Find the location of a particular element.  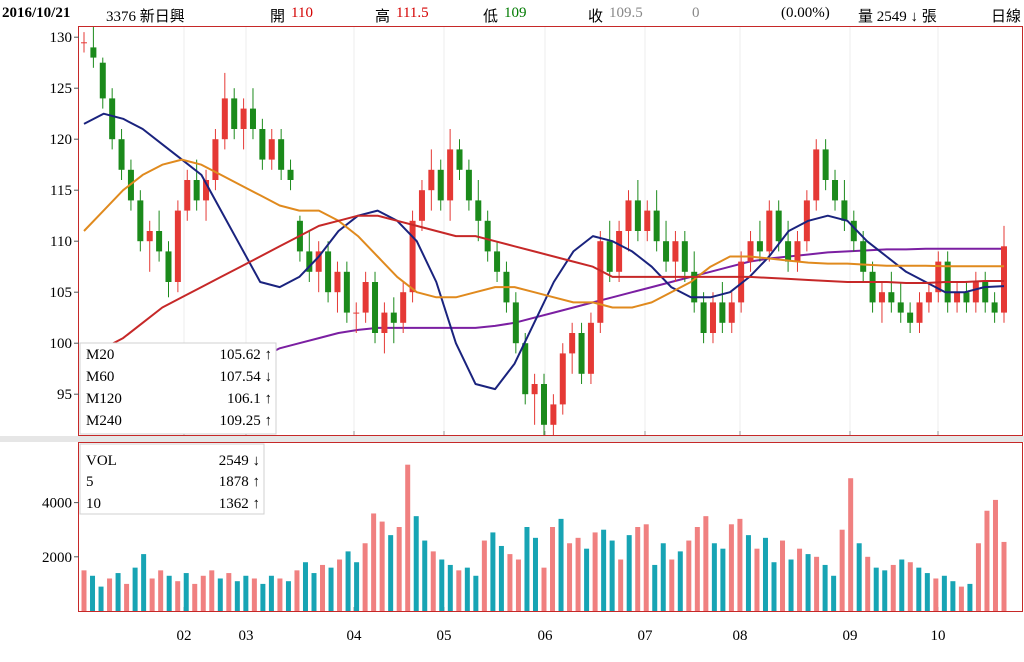

month-label: 10 is located at coordinates (938, 636).